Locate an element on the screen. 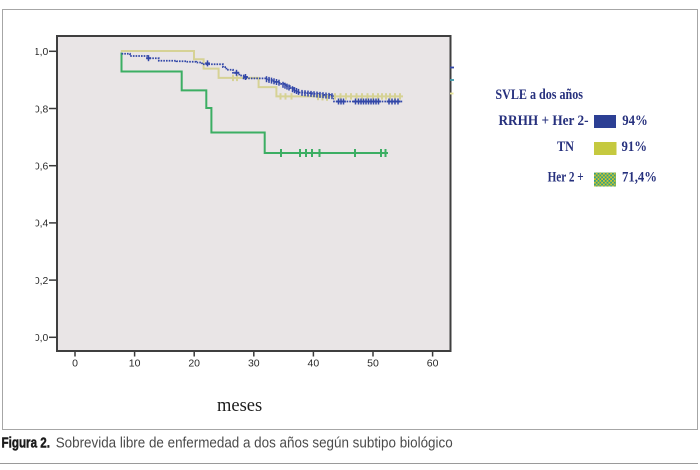 The height and width of the screenshot is (470, 700). svg-text: Figura 2. is located at coordinates (26, 444).